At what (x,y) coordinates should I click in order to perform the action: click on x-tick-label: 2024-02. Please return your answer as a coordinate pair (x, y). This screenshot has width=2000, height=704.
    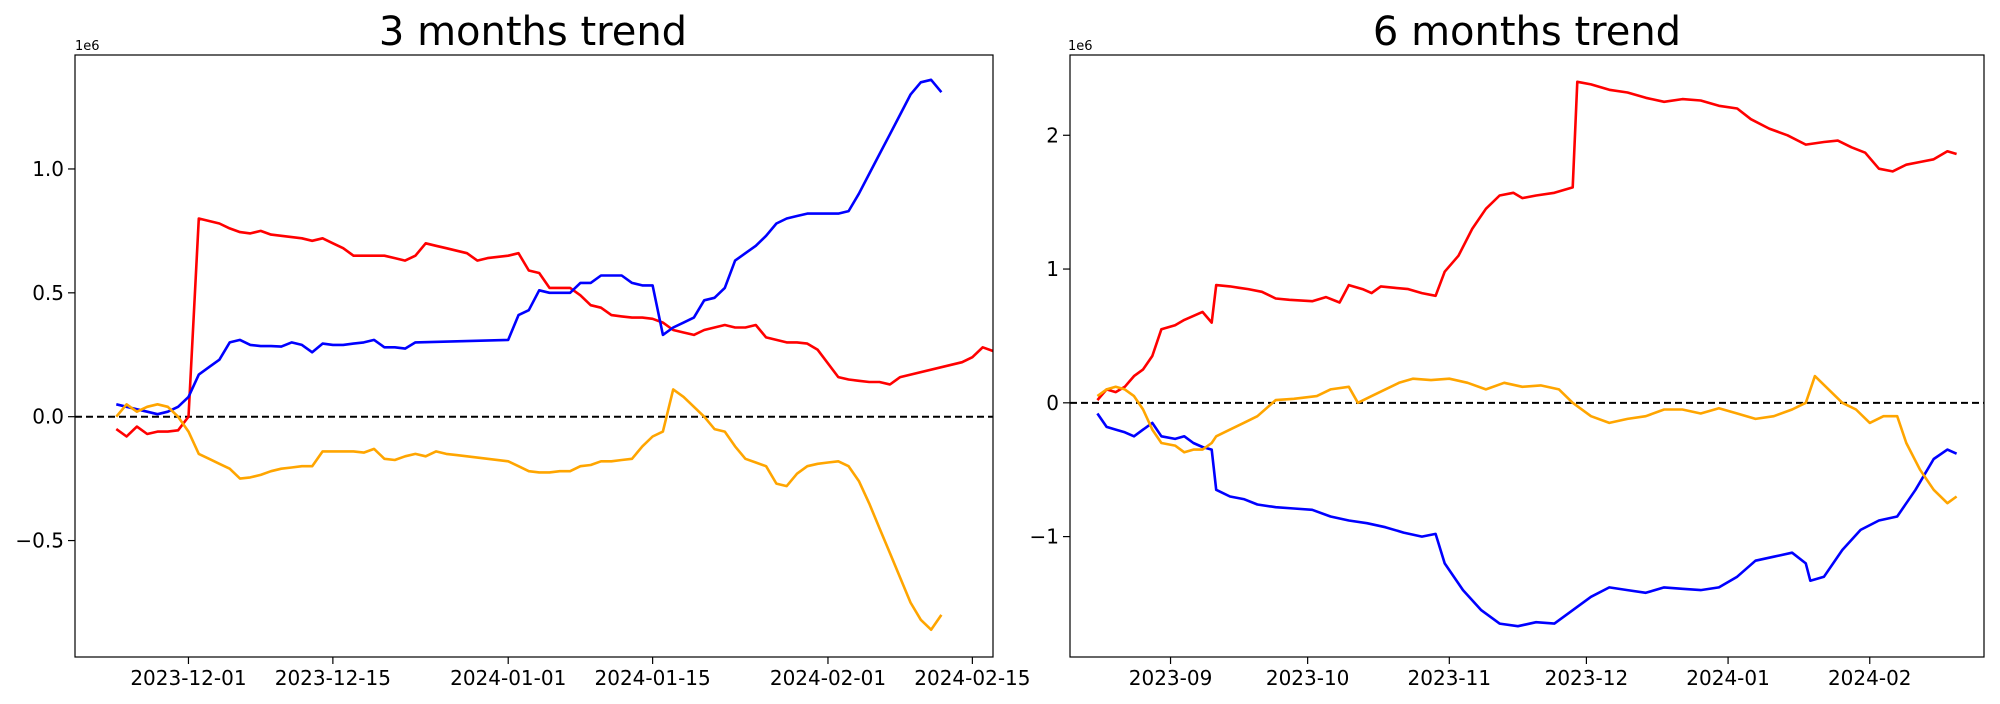
    Looking at the image, I should click on (1870, 678).